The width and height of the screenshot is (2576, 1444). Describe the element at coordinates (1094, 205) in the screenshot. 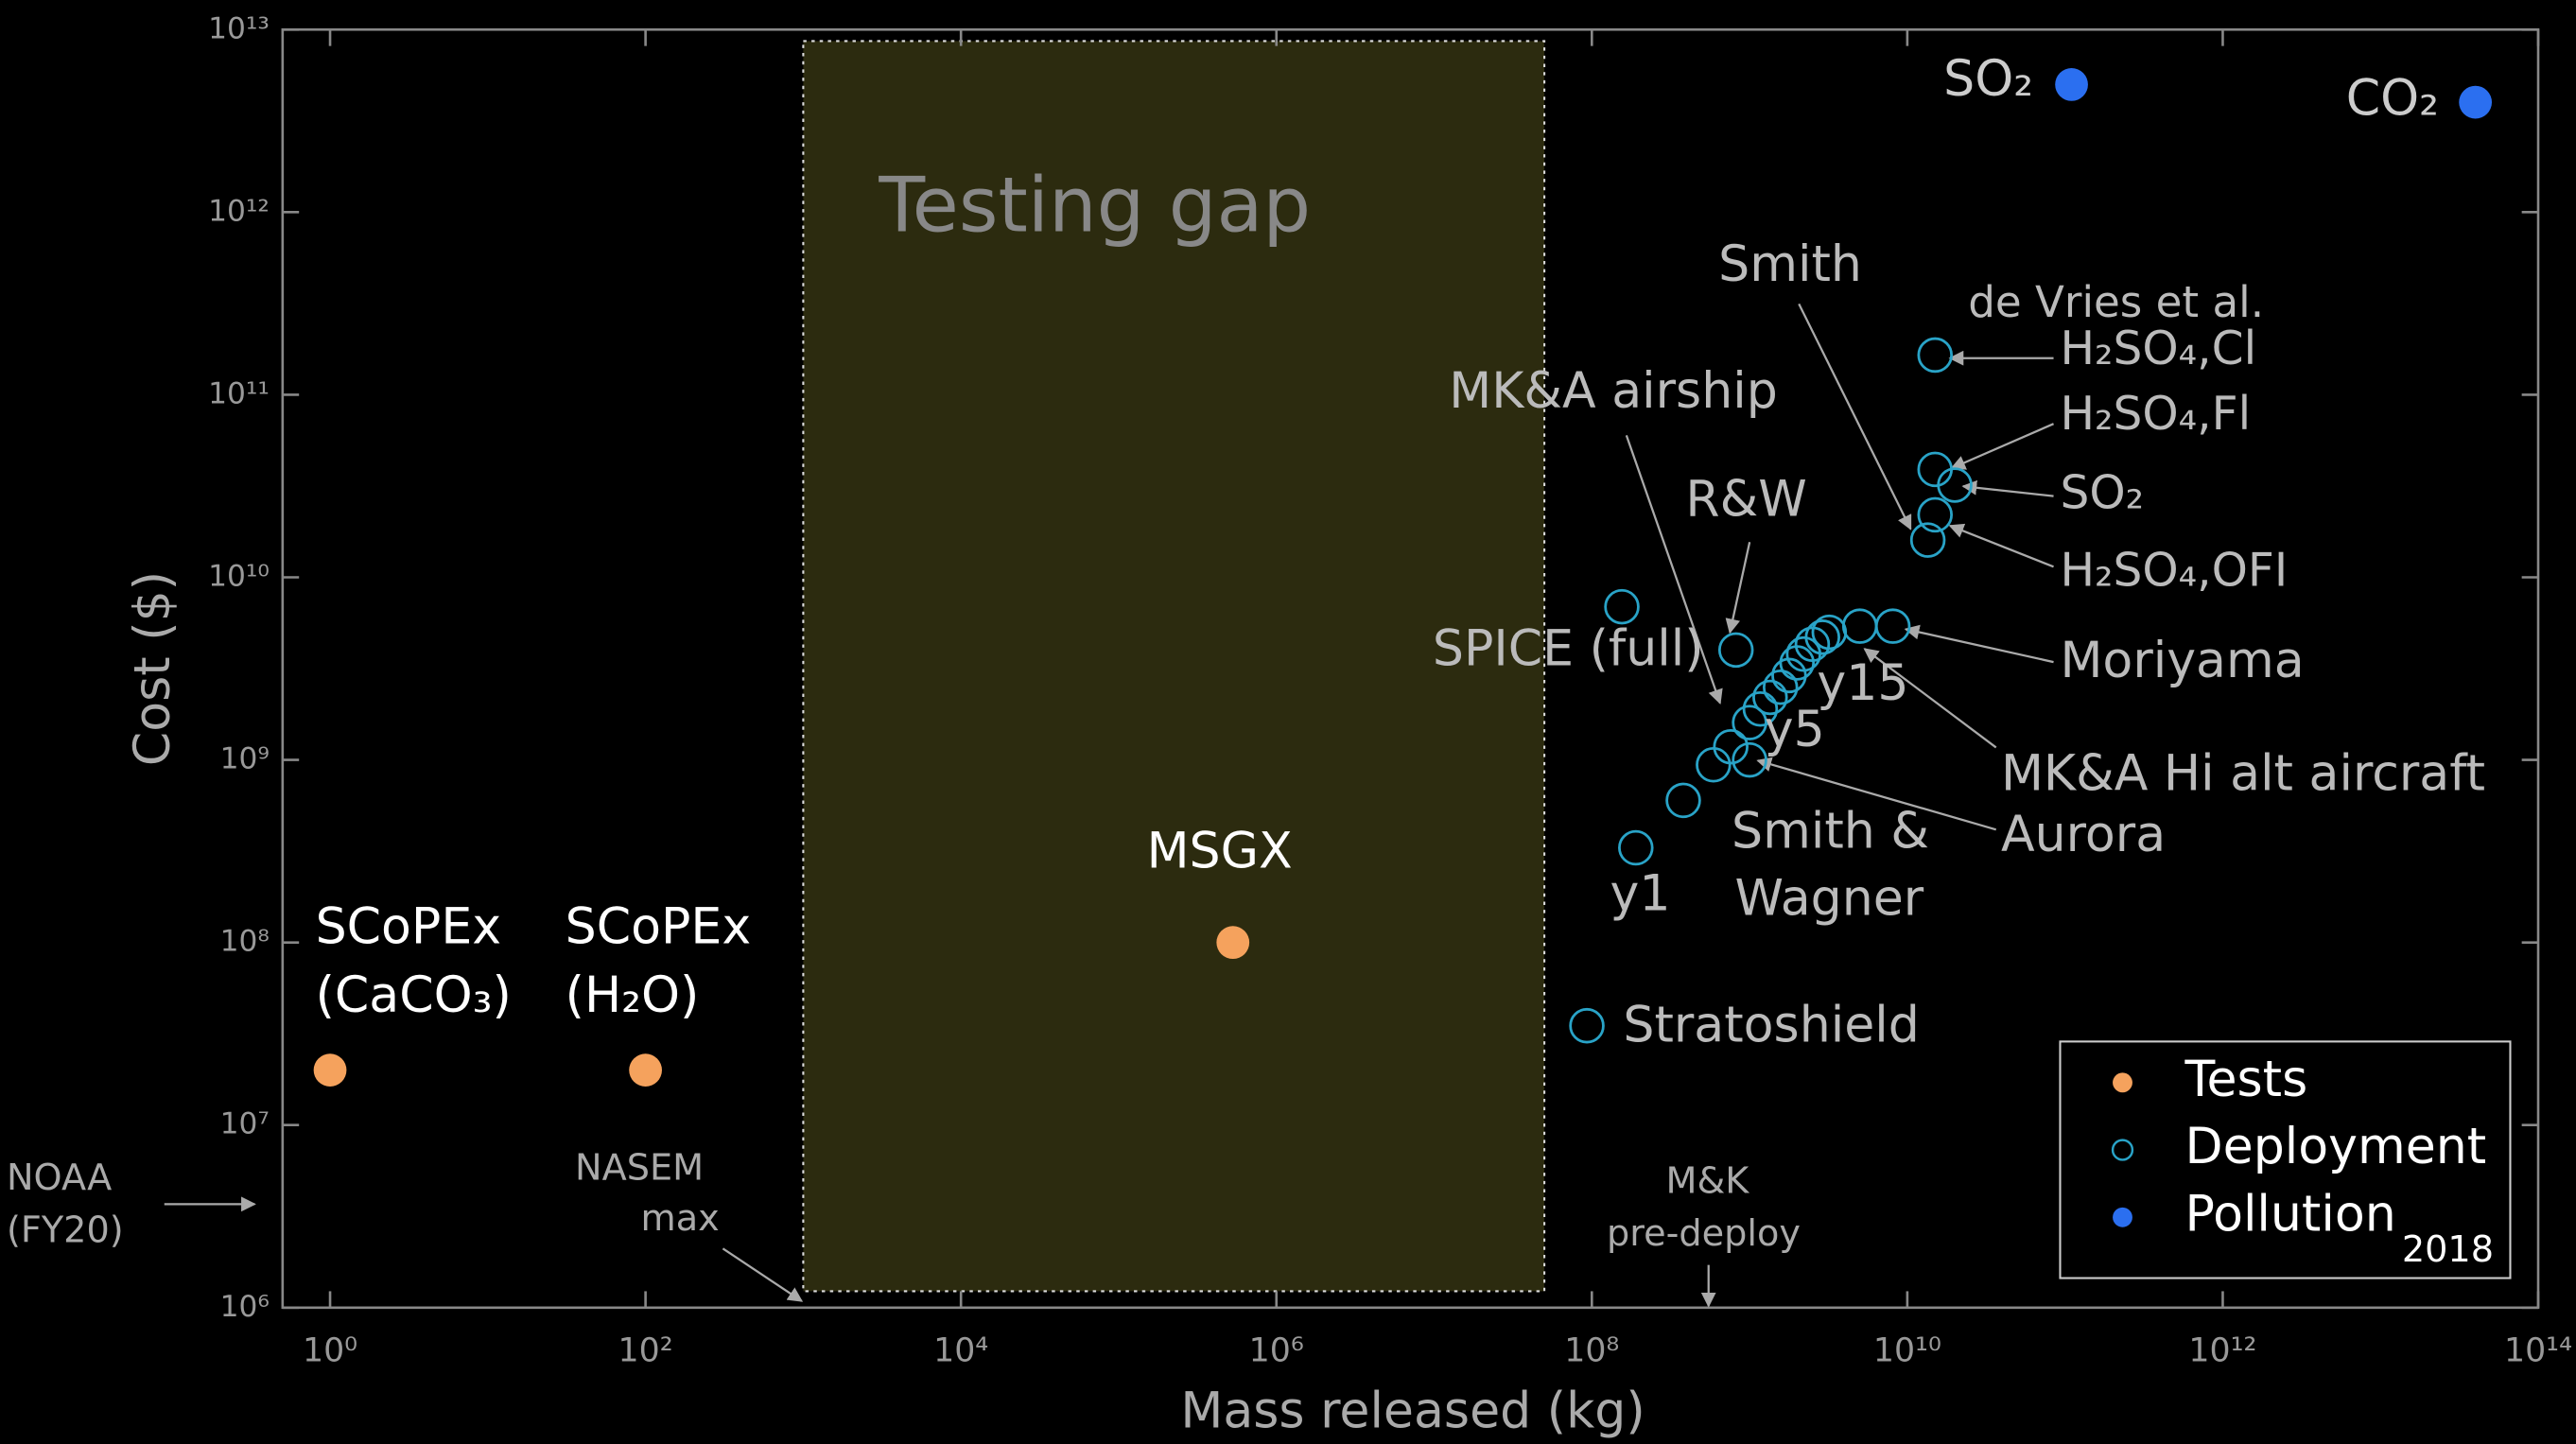

I see `annotation: Testing gap` at that location.